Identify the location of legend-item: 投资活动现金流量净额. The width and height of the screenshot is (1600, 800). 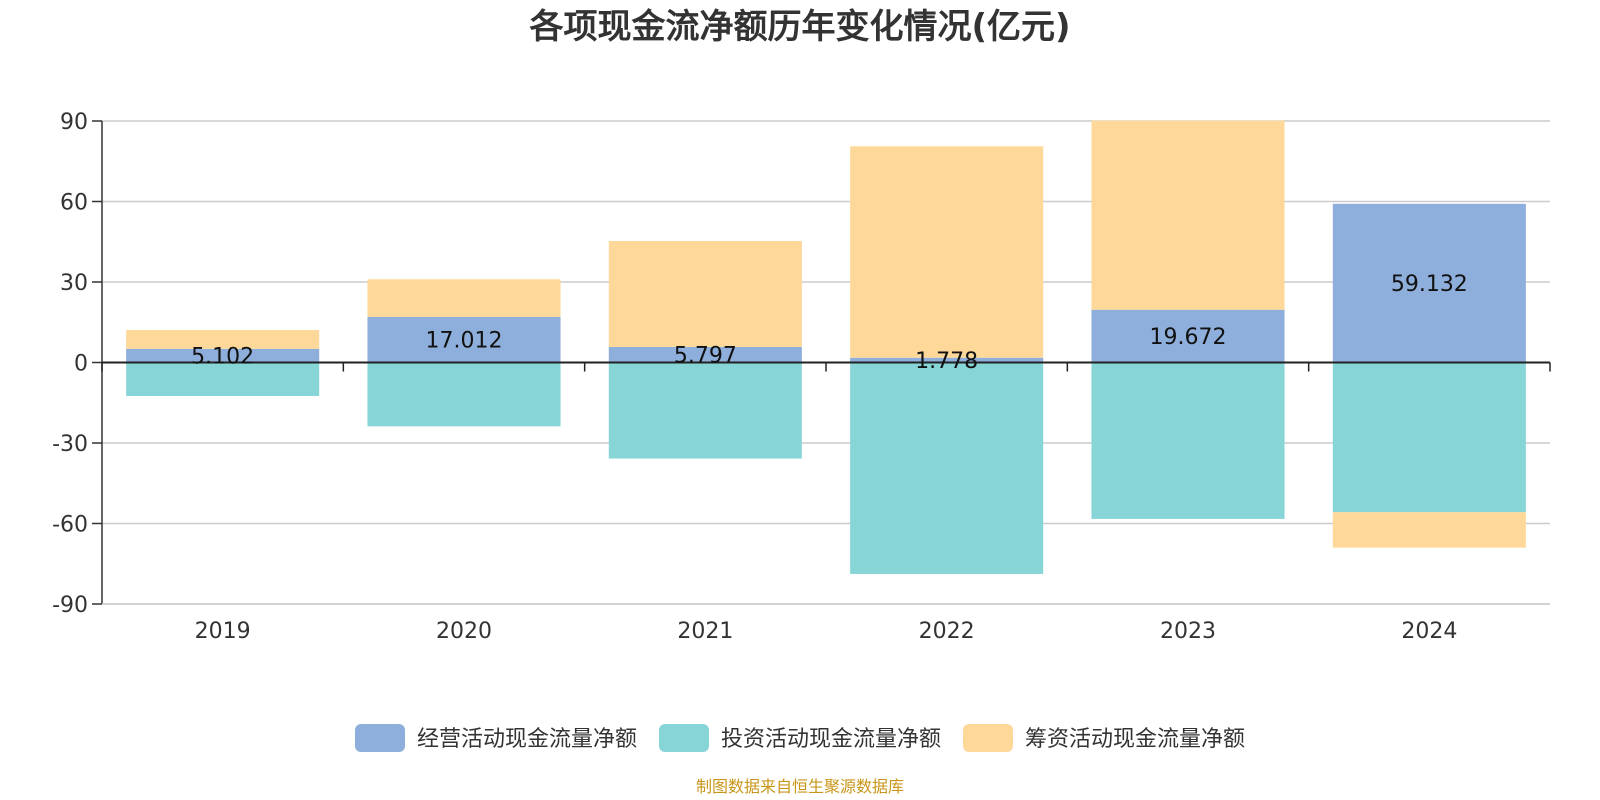
(800, 738).